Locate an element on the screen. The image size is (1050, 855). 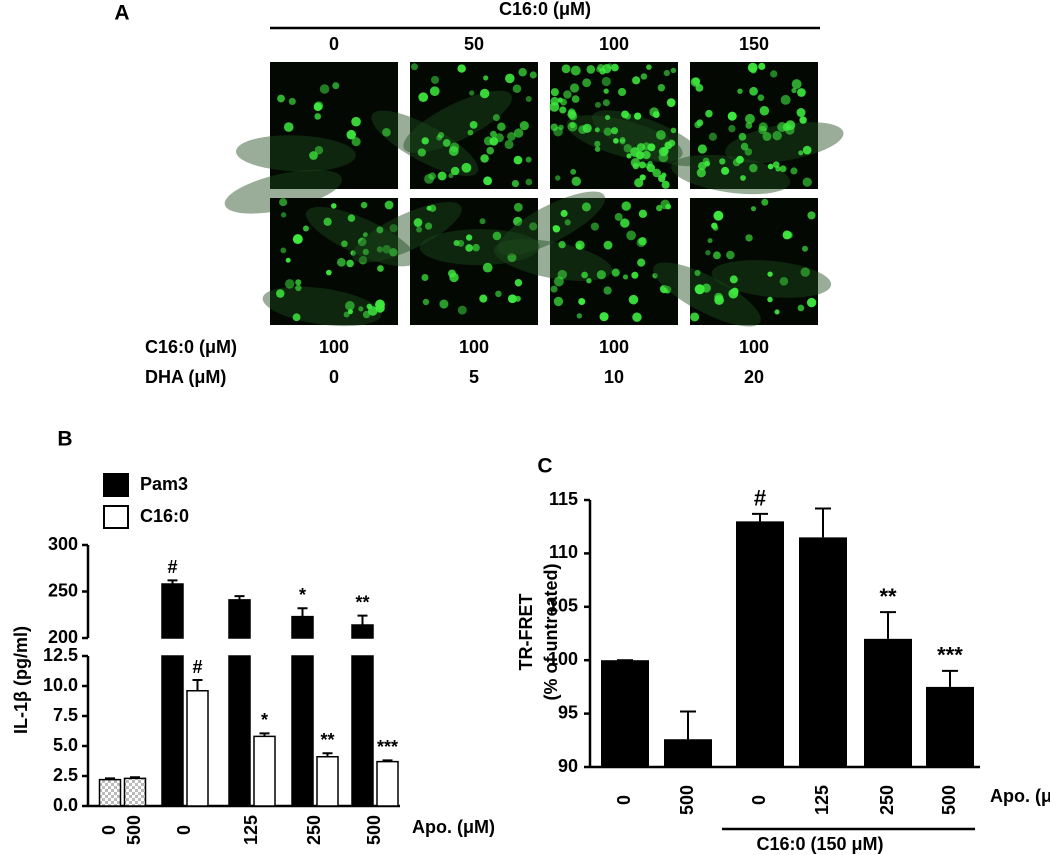
x-tick-label: 500 is located at coordinates (687, 800).